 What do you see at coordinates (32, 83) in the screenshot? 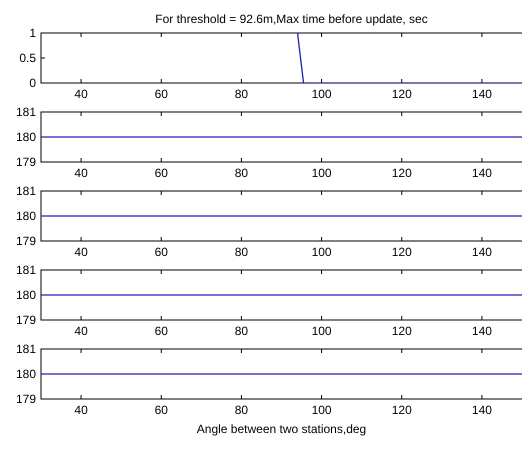
I see `y-tick-label: 0` at bounding box center [32, 83].